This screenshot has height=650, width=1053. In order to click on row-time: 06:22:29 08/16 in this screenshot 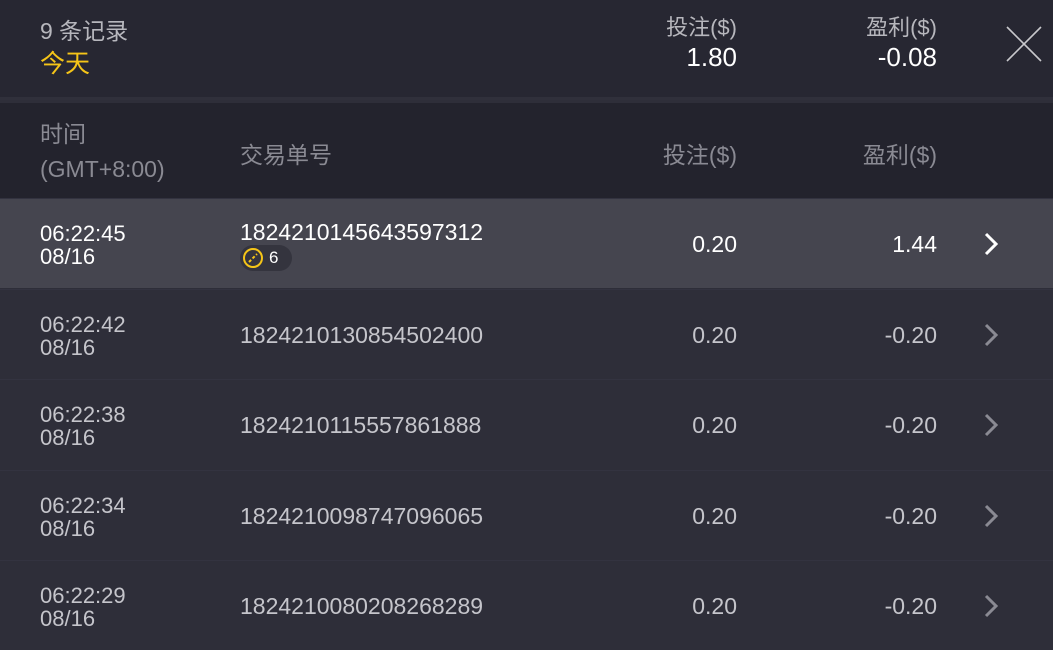, I will do `click(83, 607)`.